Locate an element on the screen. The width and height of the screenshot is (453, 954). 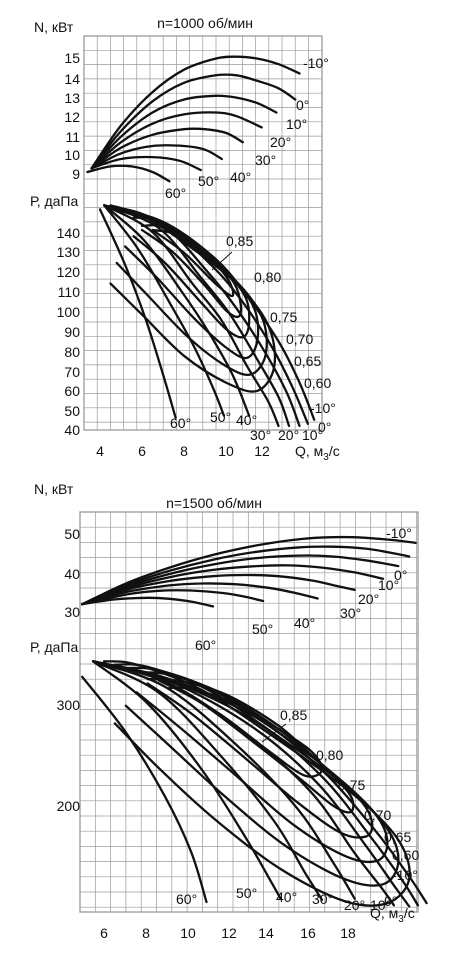
panel-2-x-tick: 18 is located at coordinates (348, 933).